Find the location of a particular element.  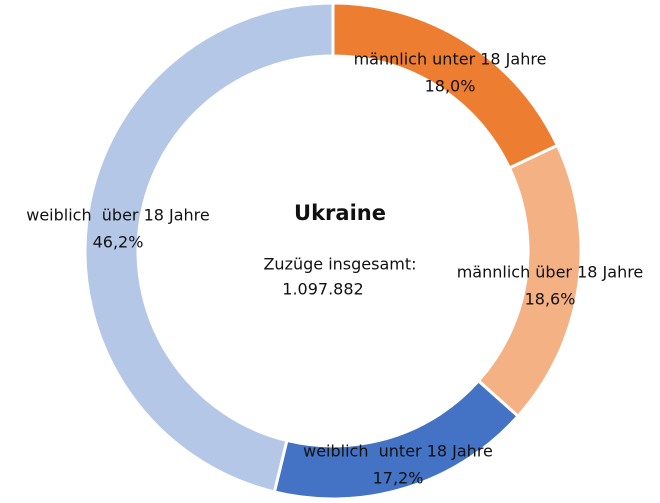

value-label: 18,0% is located at coordinates (450, 86).